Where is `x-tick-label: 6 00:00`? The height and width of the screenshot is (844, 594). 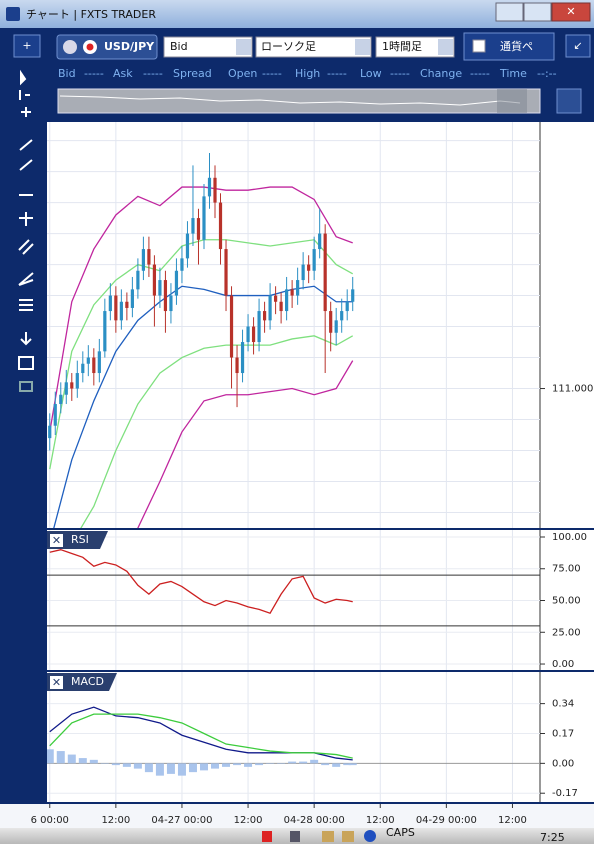
x-tick-label: 6 00:00 is located at coordinates (50, 820).